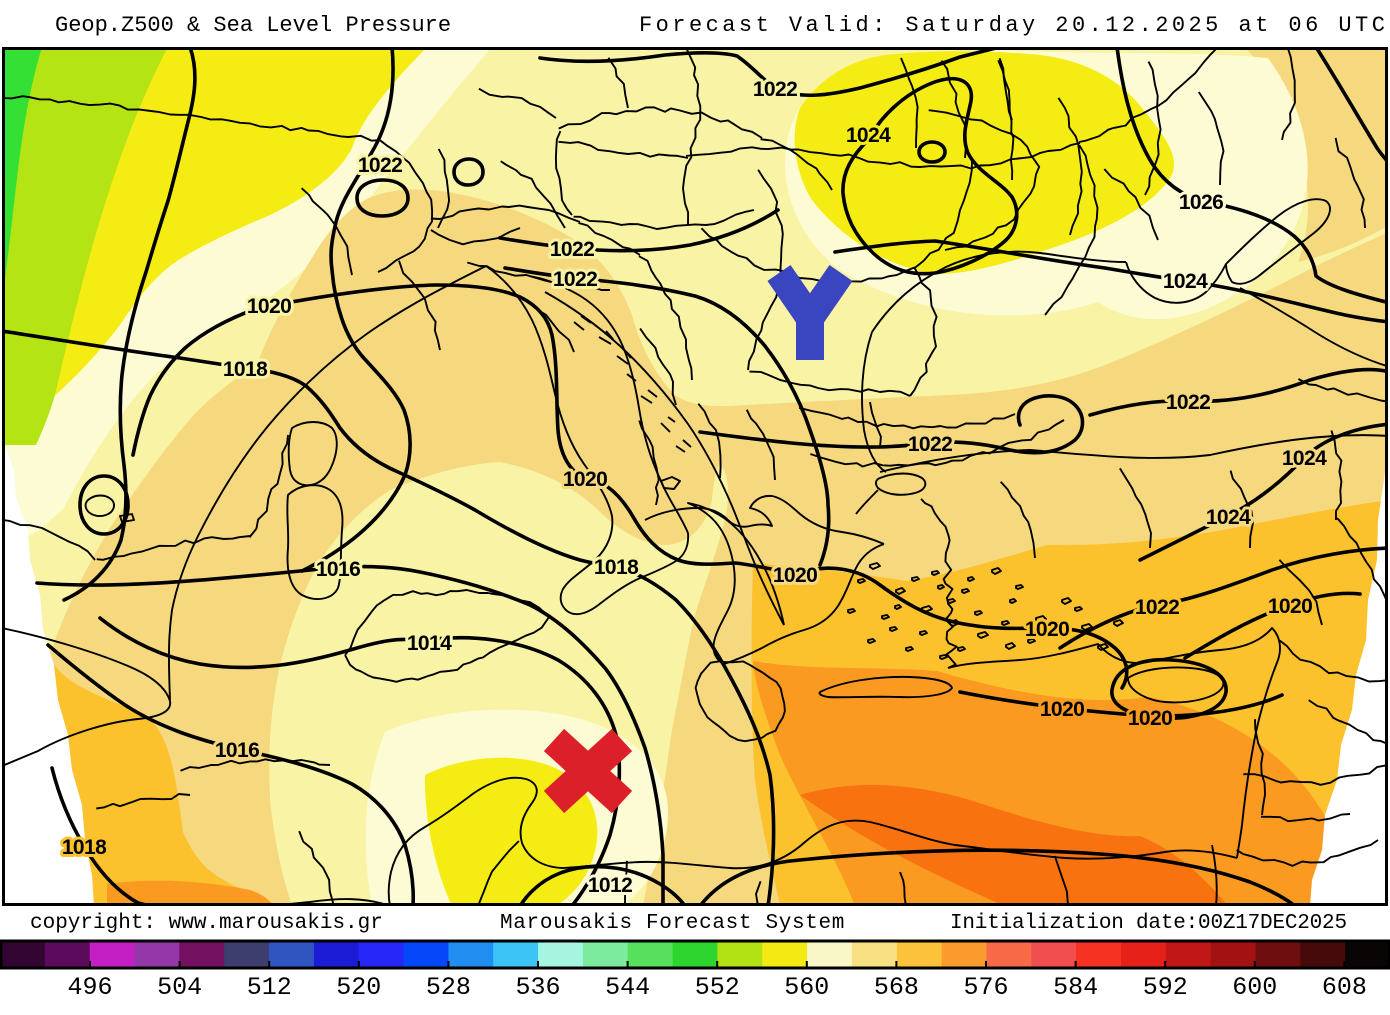  Describe the element at coordinates (1075, 987) in the screenshot. I see `svg-text: 584` at that location.